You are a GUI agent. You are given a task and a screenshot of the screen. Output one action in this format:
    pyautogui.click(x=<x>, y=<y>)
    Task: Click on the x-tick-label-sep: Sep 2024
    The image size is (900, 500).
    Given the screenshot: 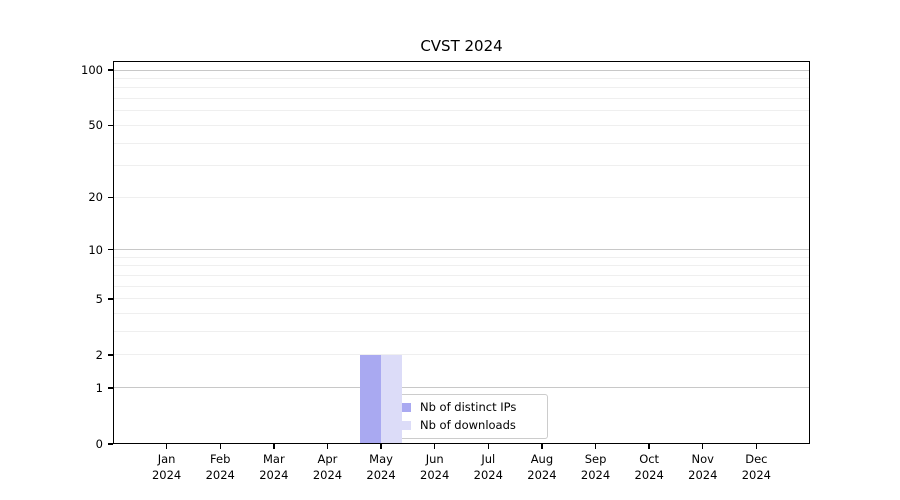 What is the action you would take?
    pyautogui.click(x=595, y=467)
    